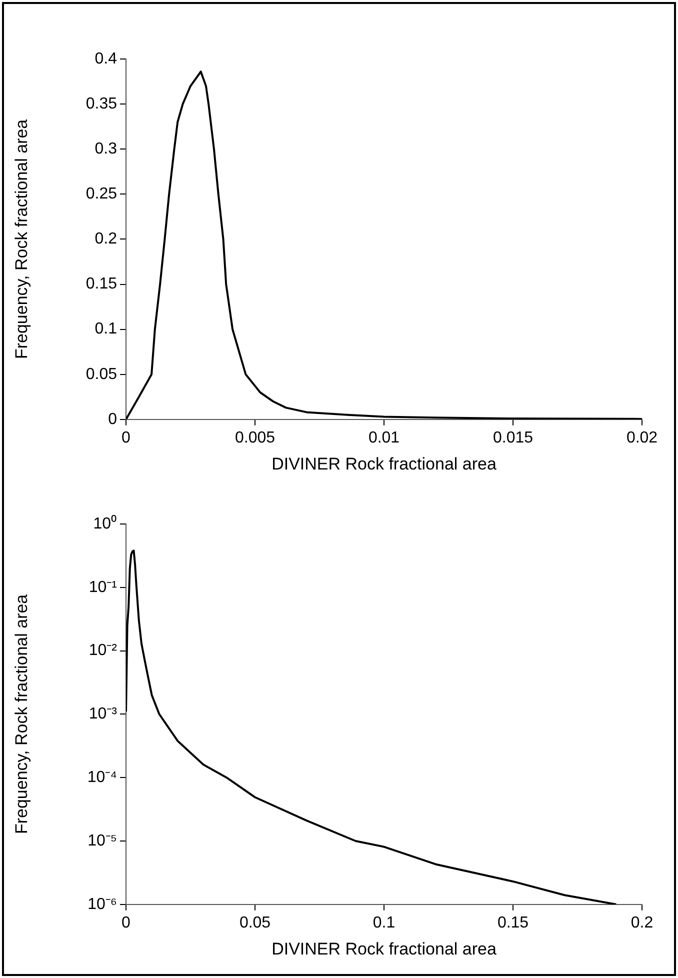  What do you see at coordinates (102, 103) in the screenshot?
I see `y-tick-label: 0.35` at bounding box center [102, 103].